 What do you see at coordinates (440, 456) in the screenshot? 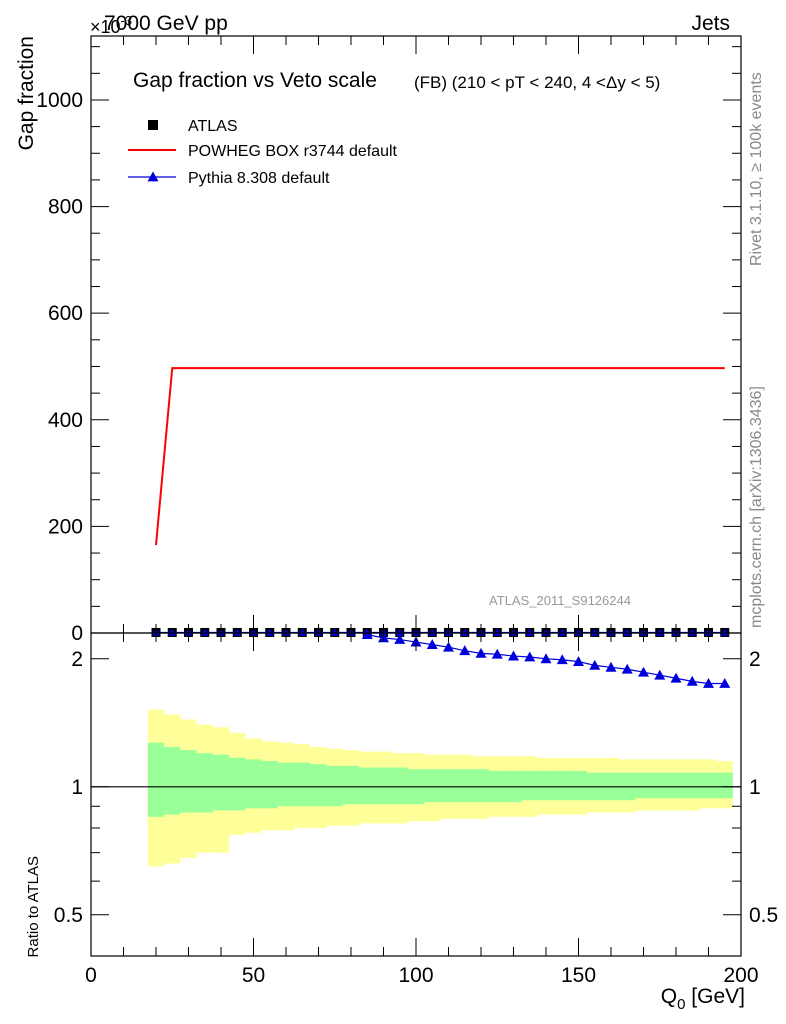
I see `powheg-line` at bounding box center [440, 456].